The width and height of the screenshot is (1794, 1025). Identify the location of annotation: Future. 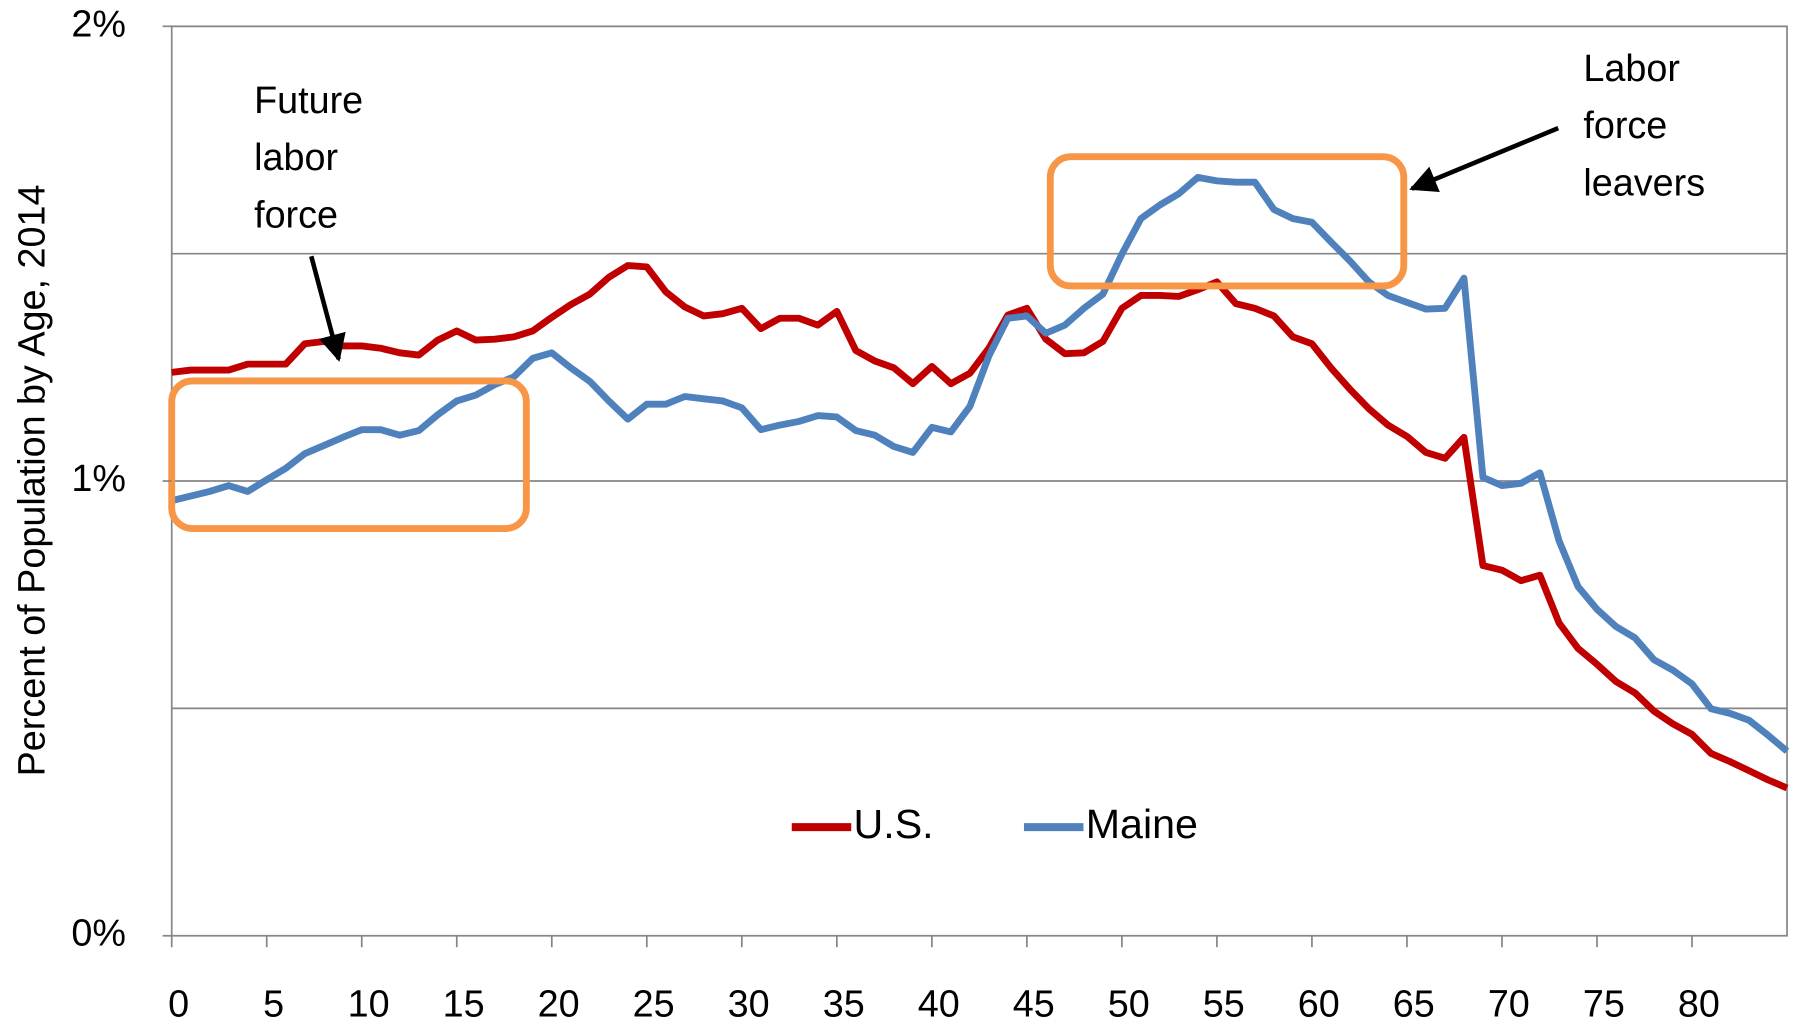
(308, 100).